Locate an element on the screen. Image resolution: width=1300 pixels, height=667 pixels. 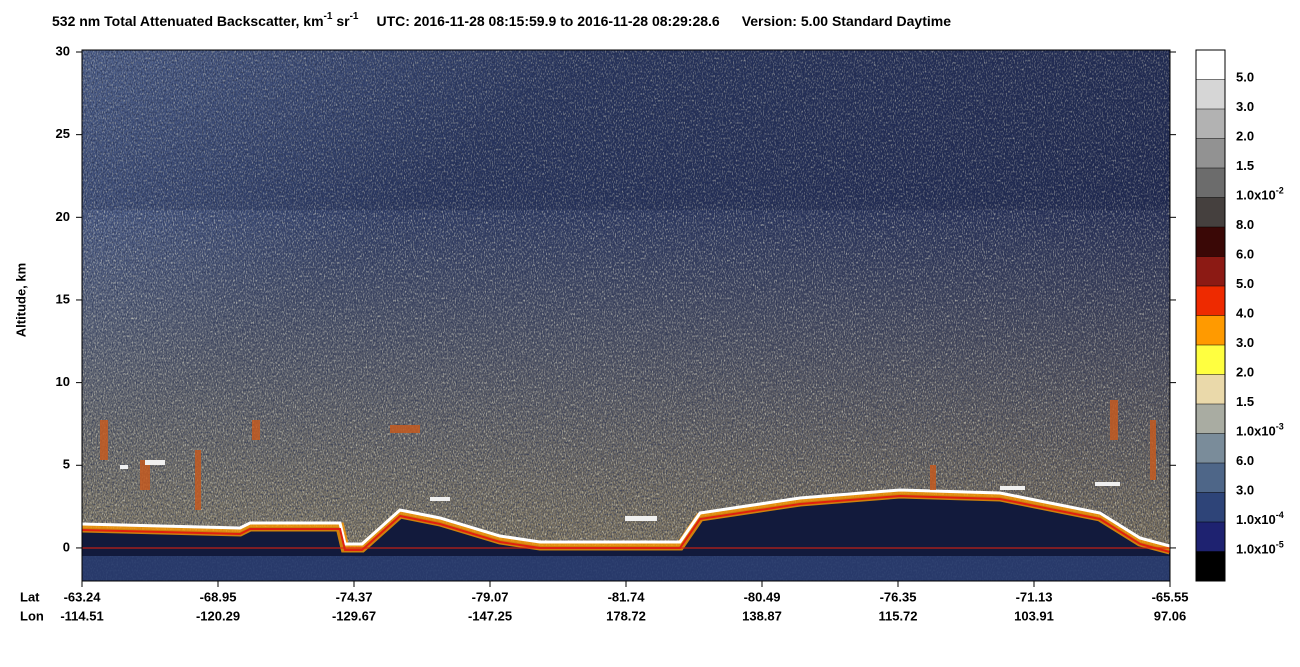
x-tick-label: -76.35 is located at coordinates (898, 596).